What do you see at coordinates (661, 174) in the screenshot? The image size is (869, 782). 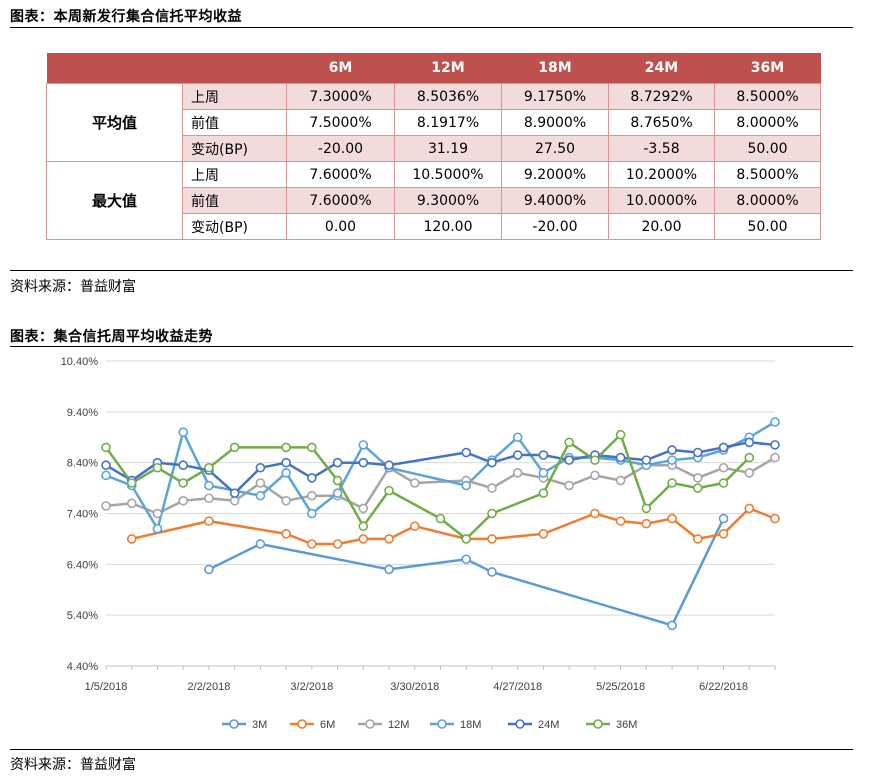 I see `table-cell: 10.2000%` at bounding box center [661, 174].